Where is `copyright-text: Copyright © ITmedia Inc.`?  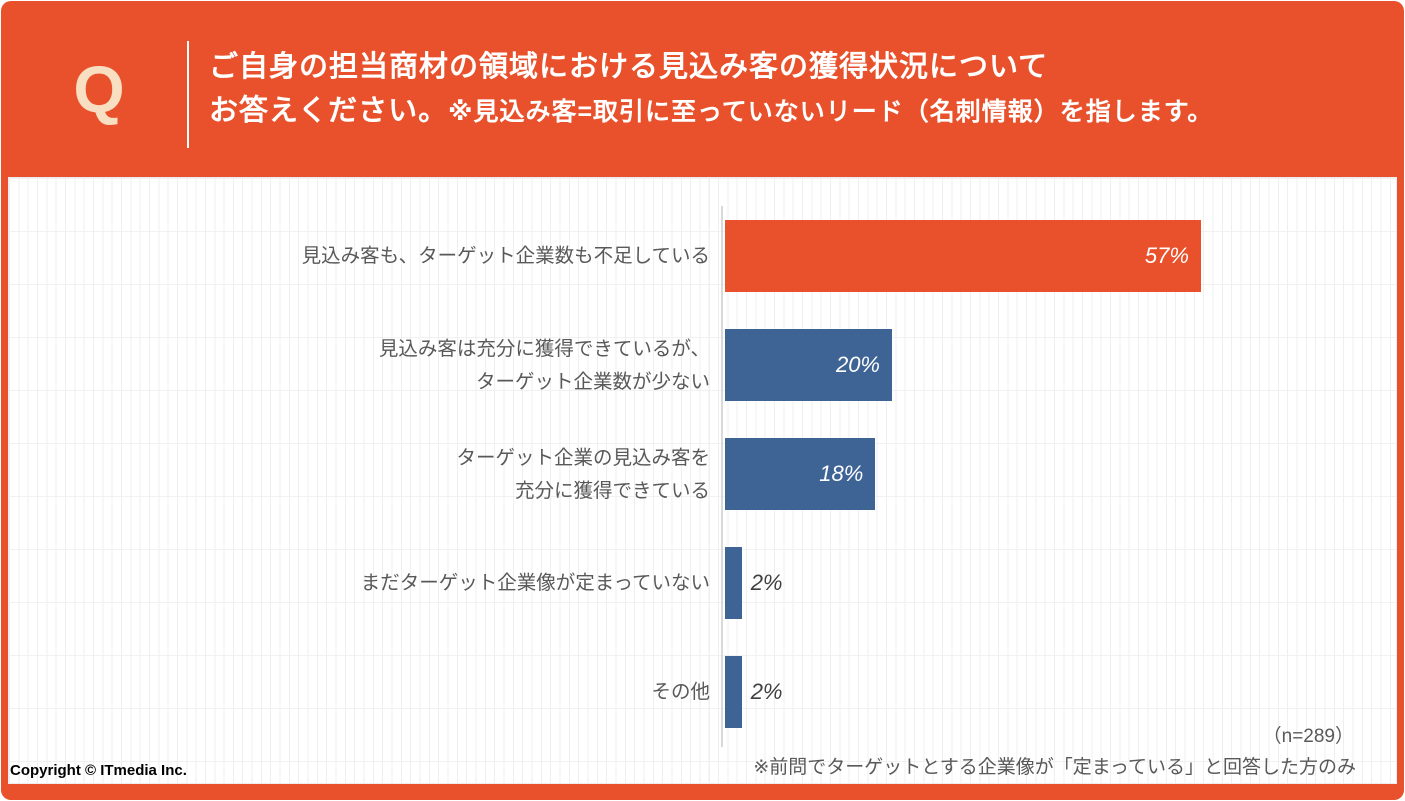 copyright-text: Copyright © ITmedia Inc. is located at coordinates (98, 770).